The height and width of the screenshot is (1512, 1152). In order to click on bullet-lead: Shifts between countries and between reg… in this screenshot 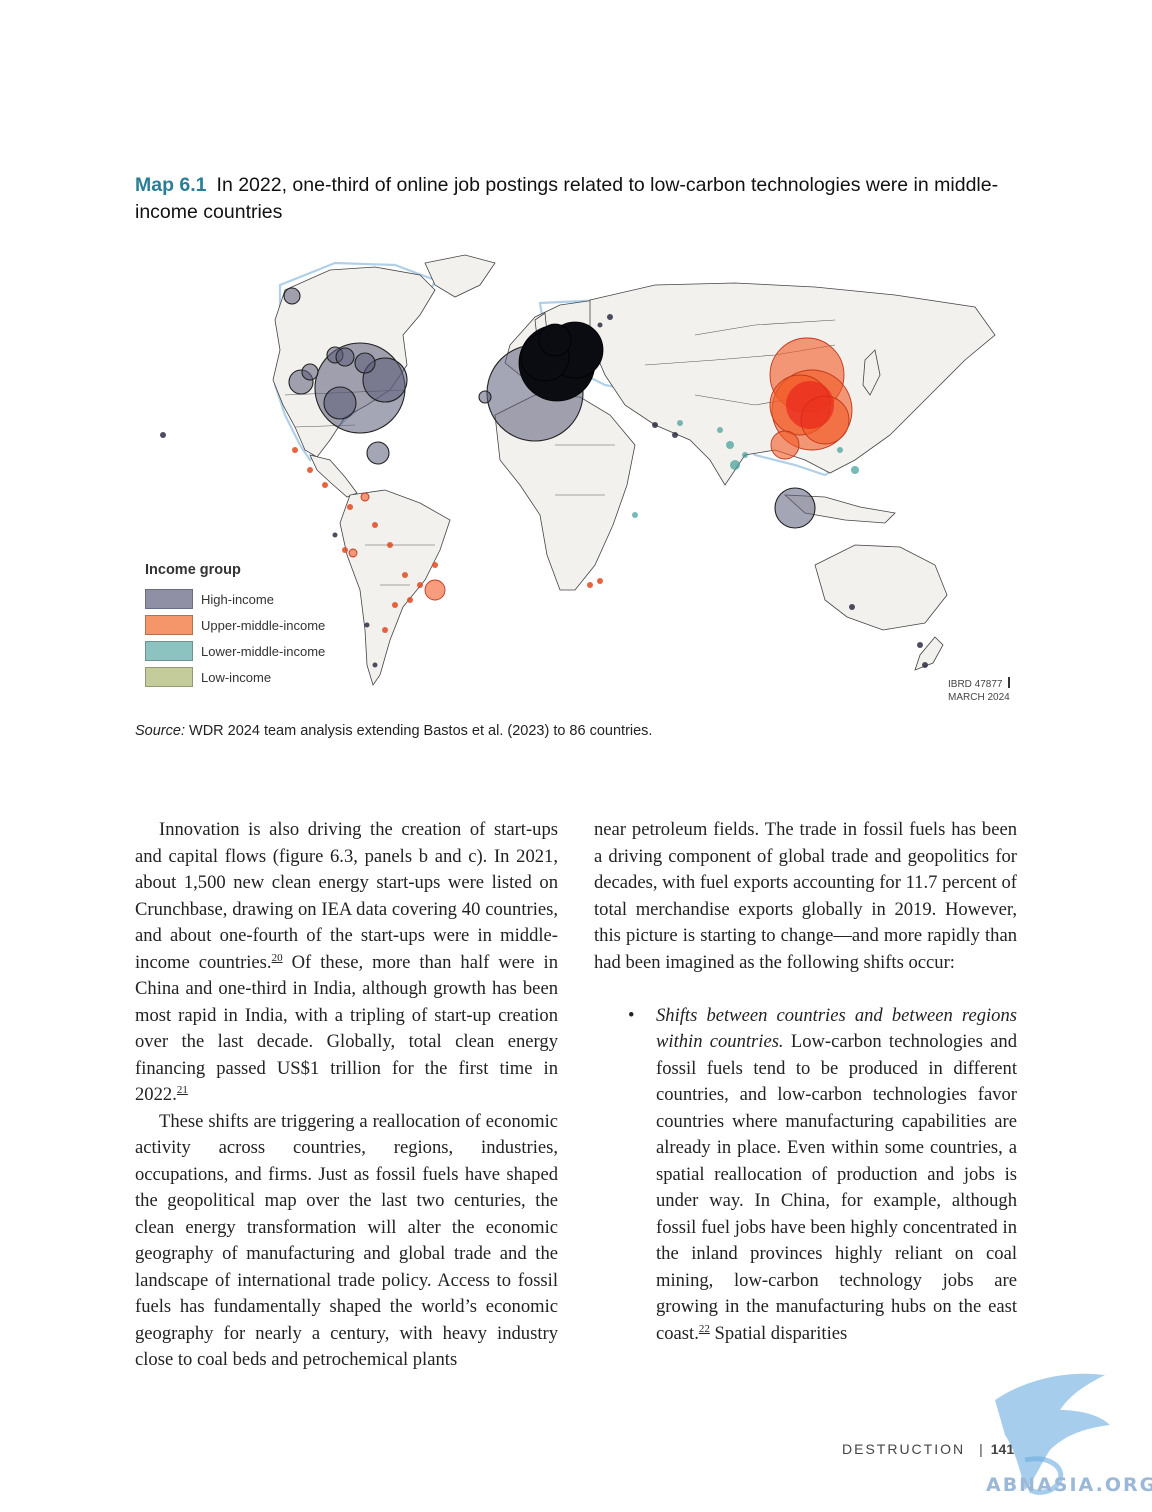, I will do `click(836, 1028)`.